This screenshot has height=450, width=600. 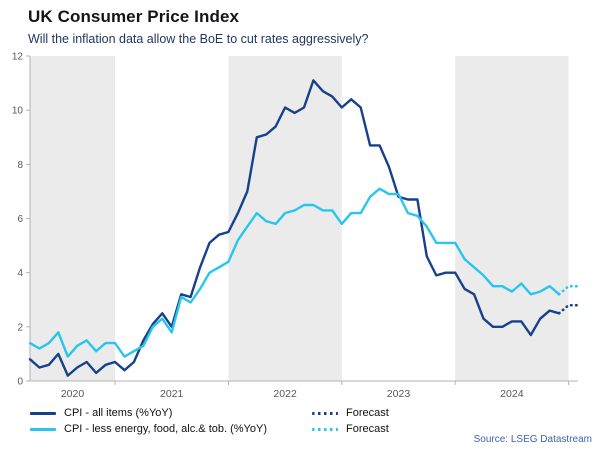 I want to click on x-tick-label-2020: 2020, so click(x=73, y=394).